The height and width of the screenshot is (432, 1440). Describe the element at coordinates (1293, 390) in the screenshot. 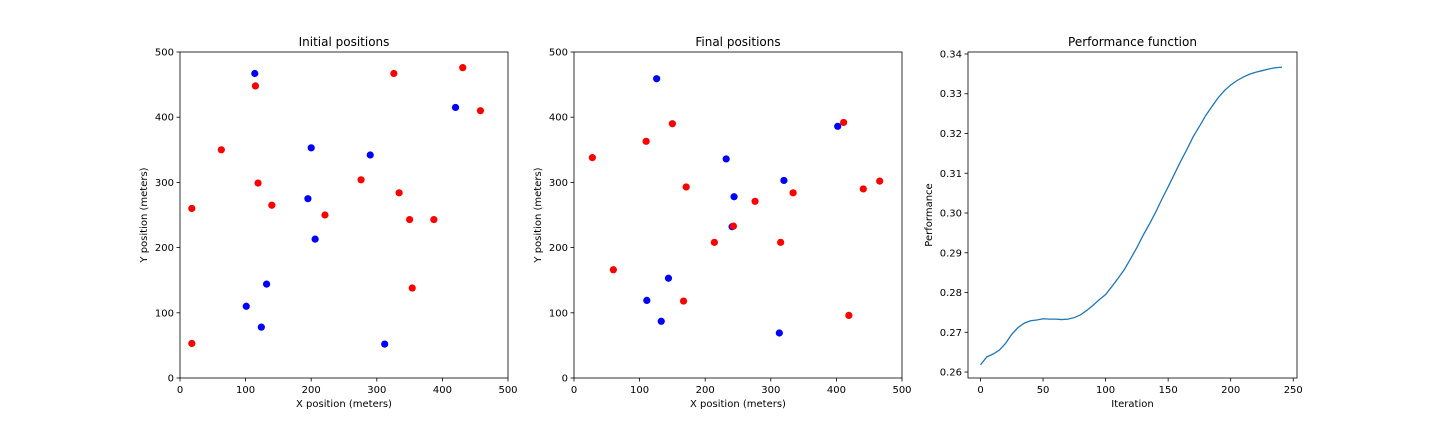

I see `x-tick-label: 250` at that location.